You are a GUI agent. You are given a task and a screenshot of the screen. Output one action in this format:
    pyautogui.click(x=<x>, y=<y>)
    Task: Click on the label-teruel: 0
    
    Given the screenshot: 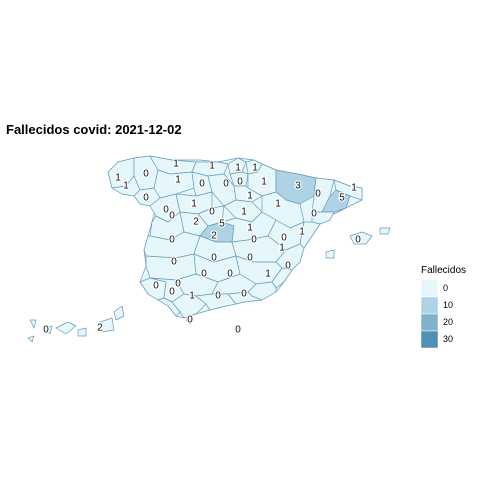 What is the action you would take?
    pyautogui.click(x=284, y=238)
    